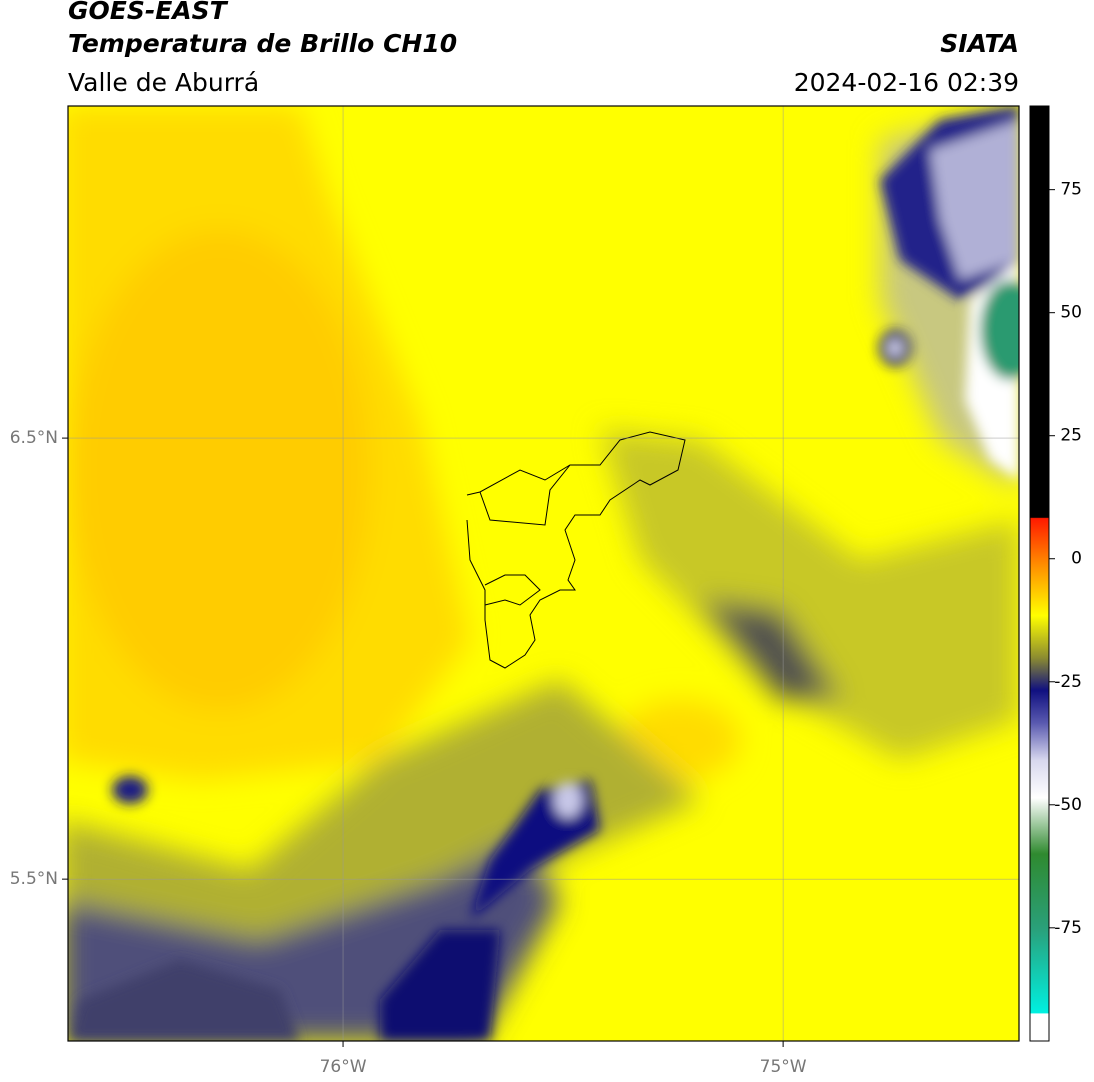 This screenshot has height=1082, width=1094. I want to click on colorbar-label: 25, so click(1071, 436).